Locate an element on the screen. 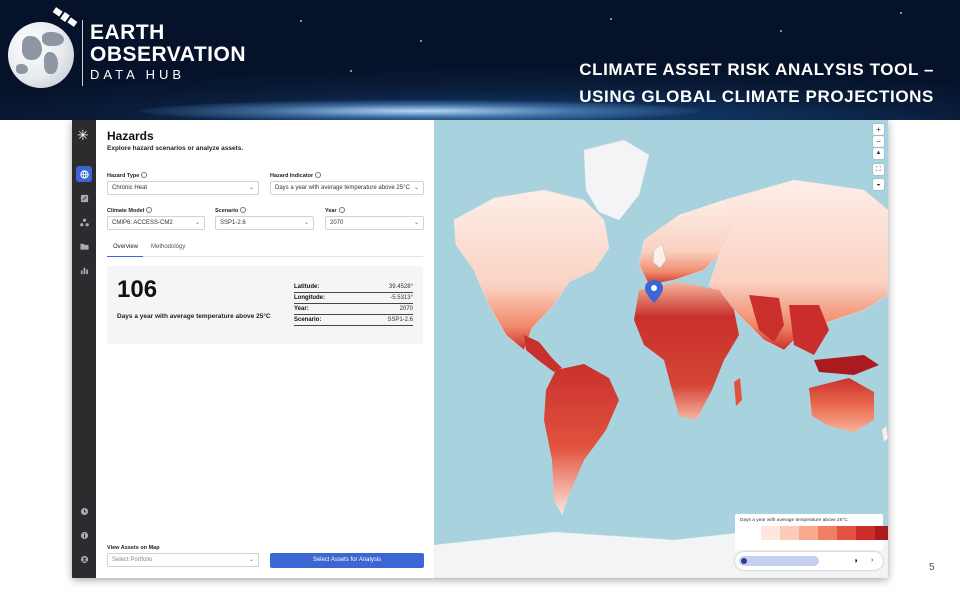 The width and height of the screenshot is (960, 600). legend-color-ramp is located at coordinates (824, 533).